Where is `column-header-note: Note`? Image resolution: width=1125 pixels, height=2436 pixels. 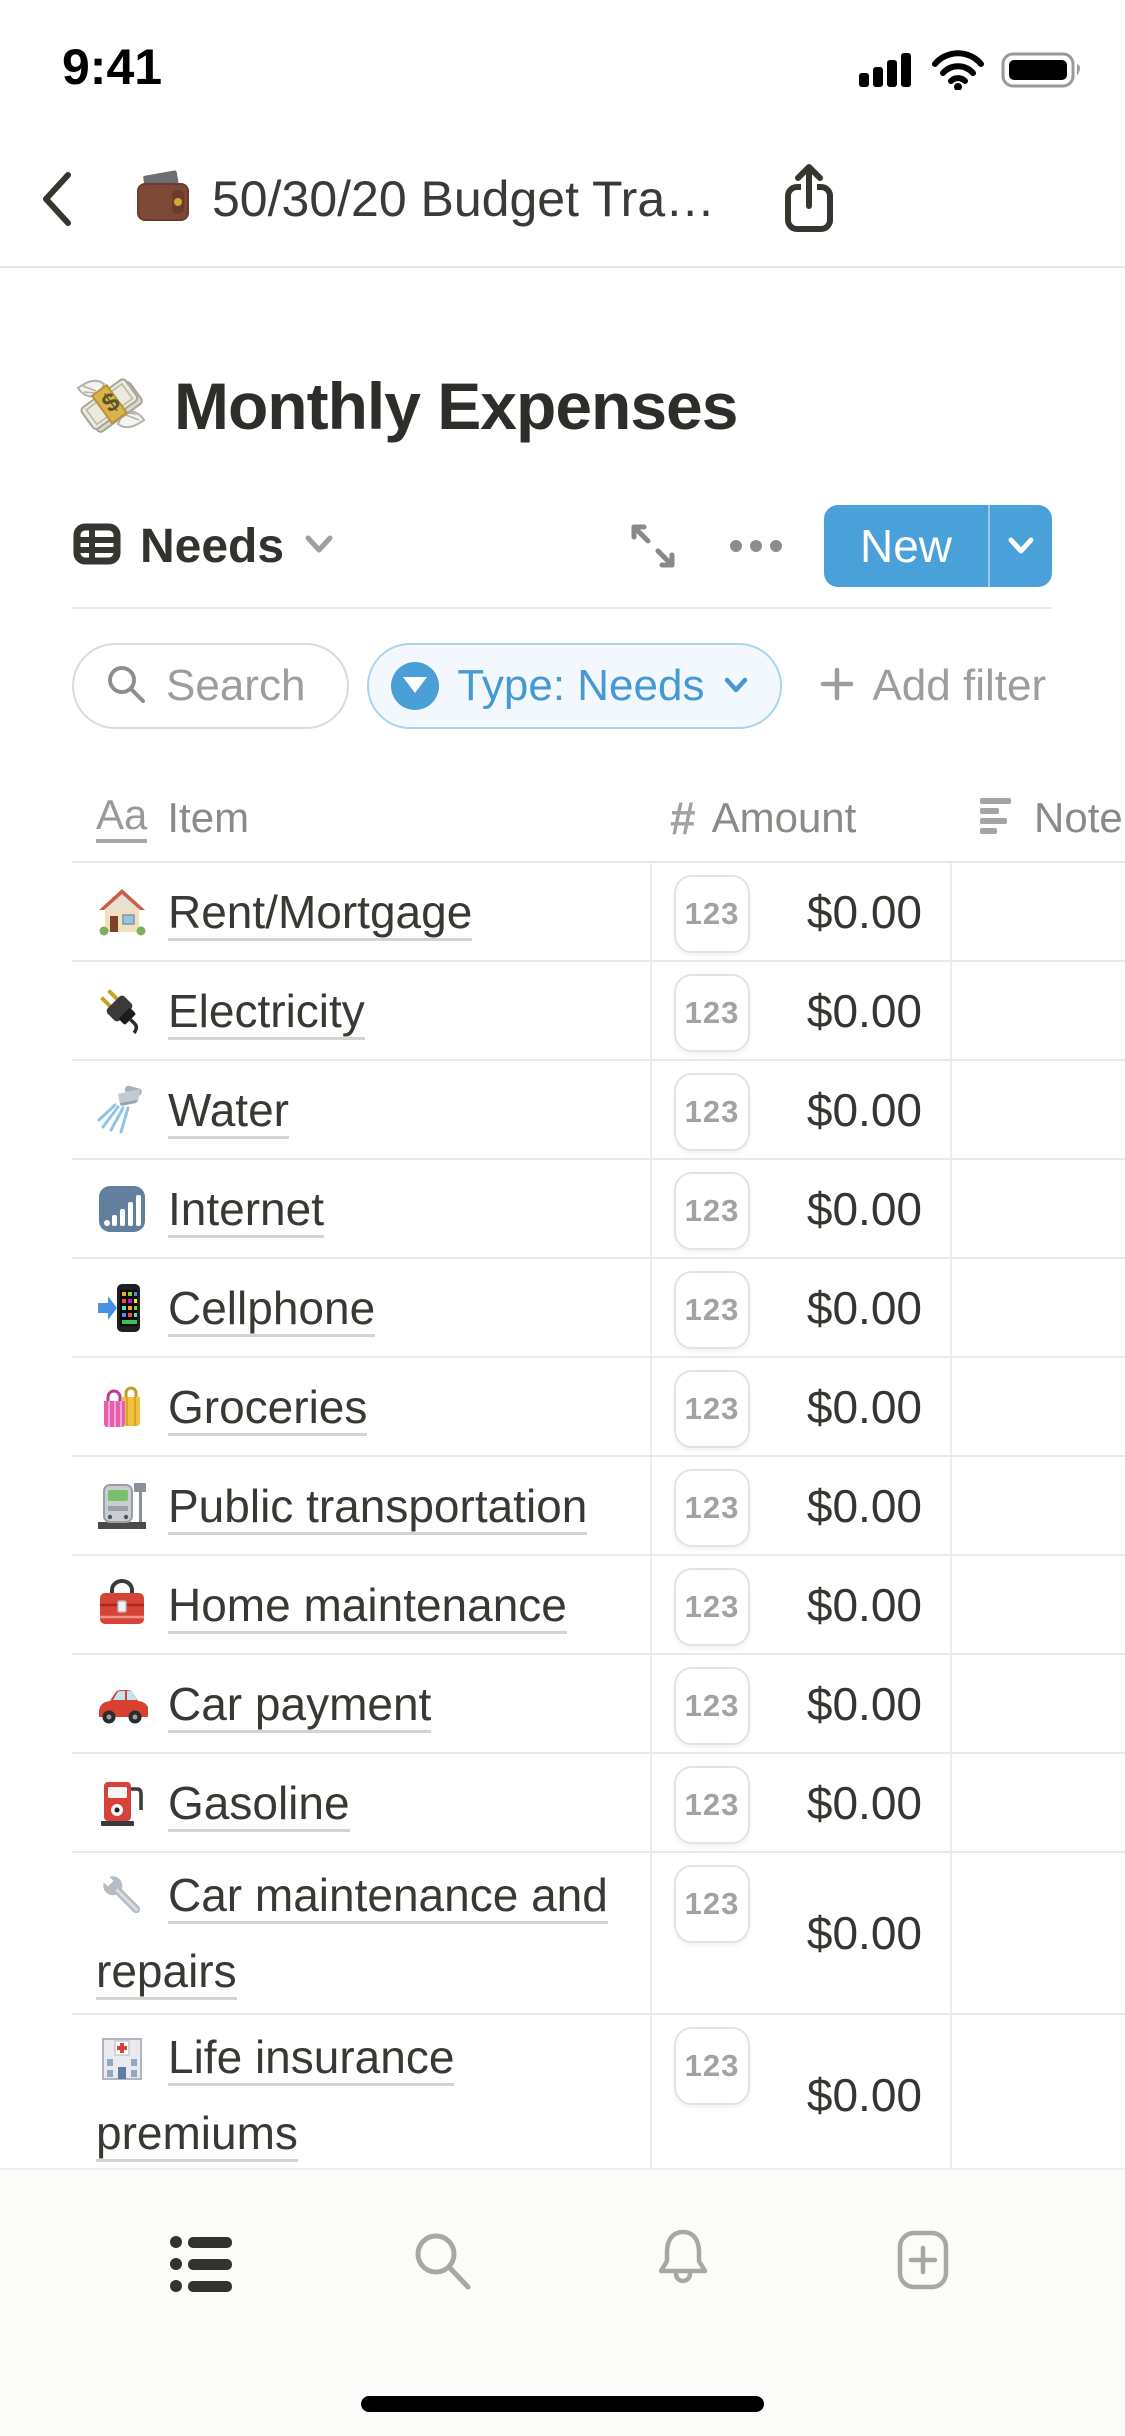 column-header-note: Note is located at coordinates (1038, 818).